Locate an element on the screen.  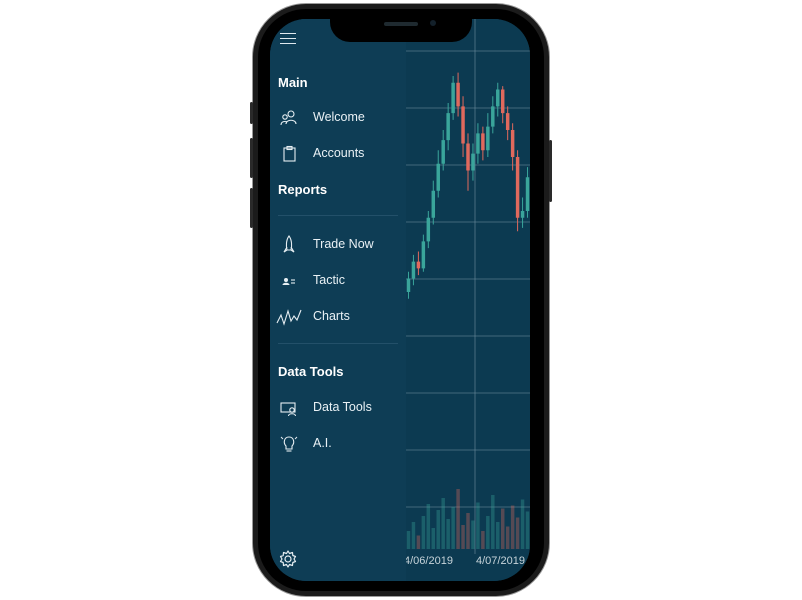
nav-item-label: A.I. is located at coordinates (322, 443).